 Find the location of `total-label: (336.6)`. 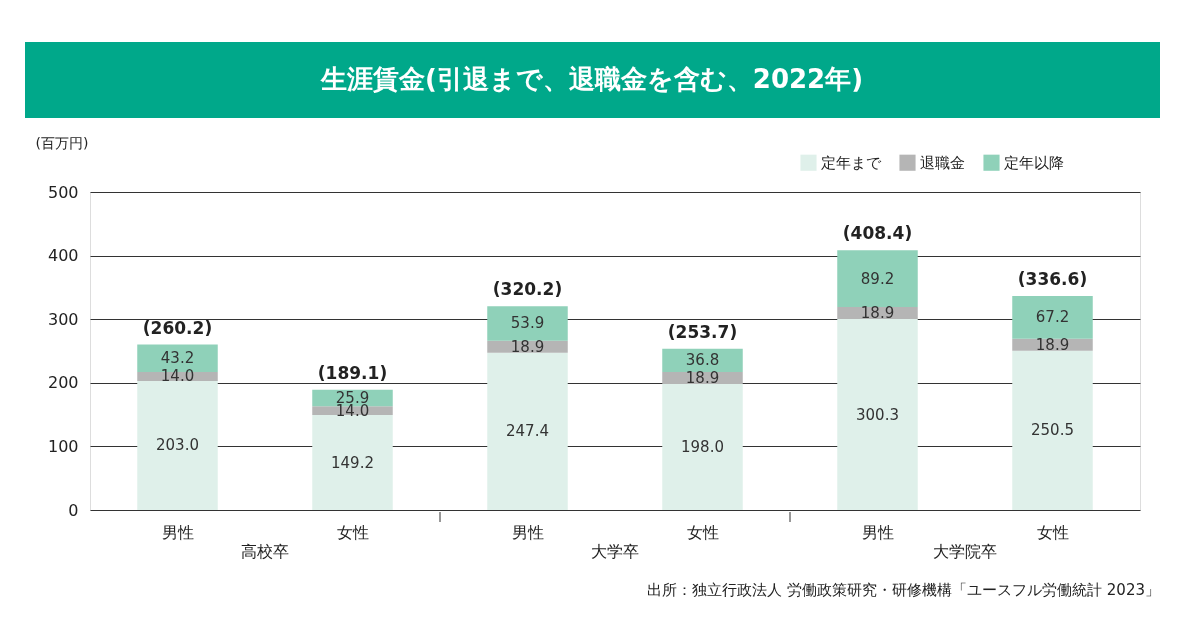

total-label: (336.6) is located at coordinates (1052, 278).